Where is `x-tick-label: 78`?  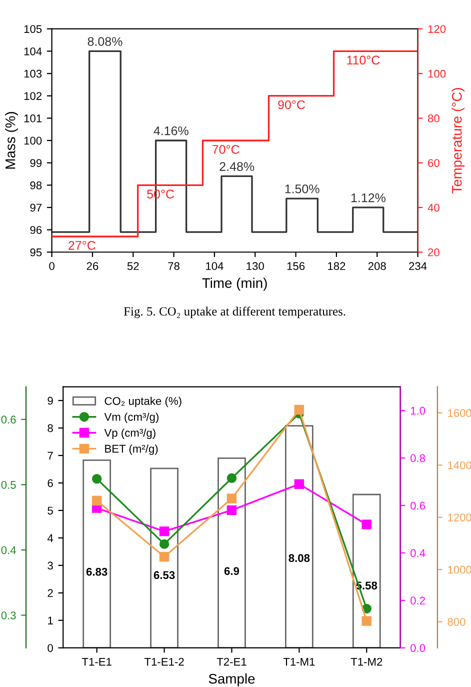 x-tick-label: 78 is located at coordinates (174, 266).